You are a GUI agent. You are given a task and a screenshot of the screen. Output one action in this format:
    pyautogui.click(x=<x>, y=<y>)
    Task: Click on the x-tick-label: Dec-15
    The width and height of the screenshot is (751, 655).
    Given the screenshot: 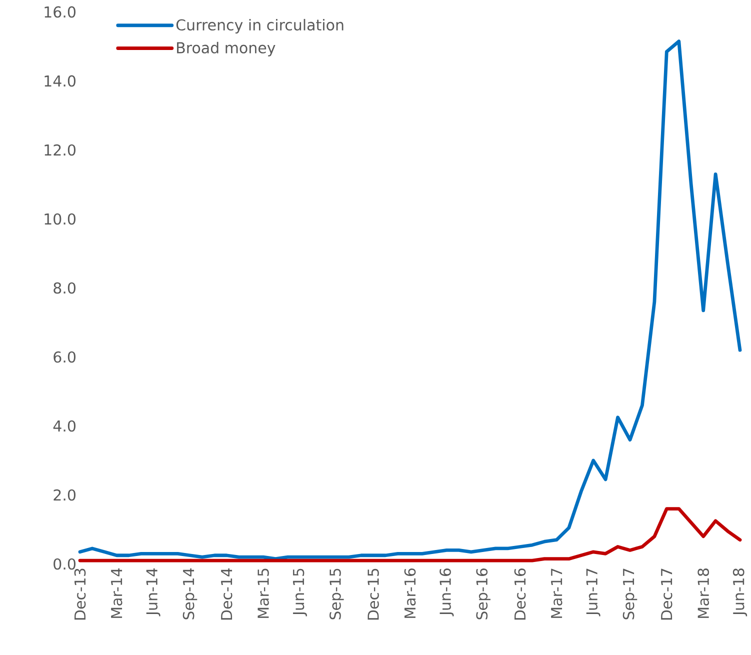 What is the action you would take?
    pyautogui.click(x=373, y=594)
    